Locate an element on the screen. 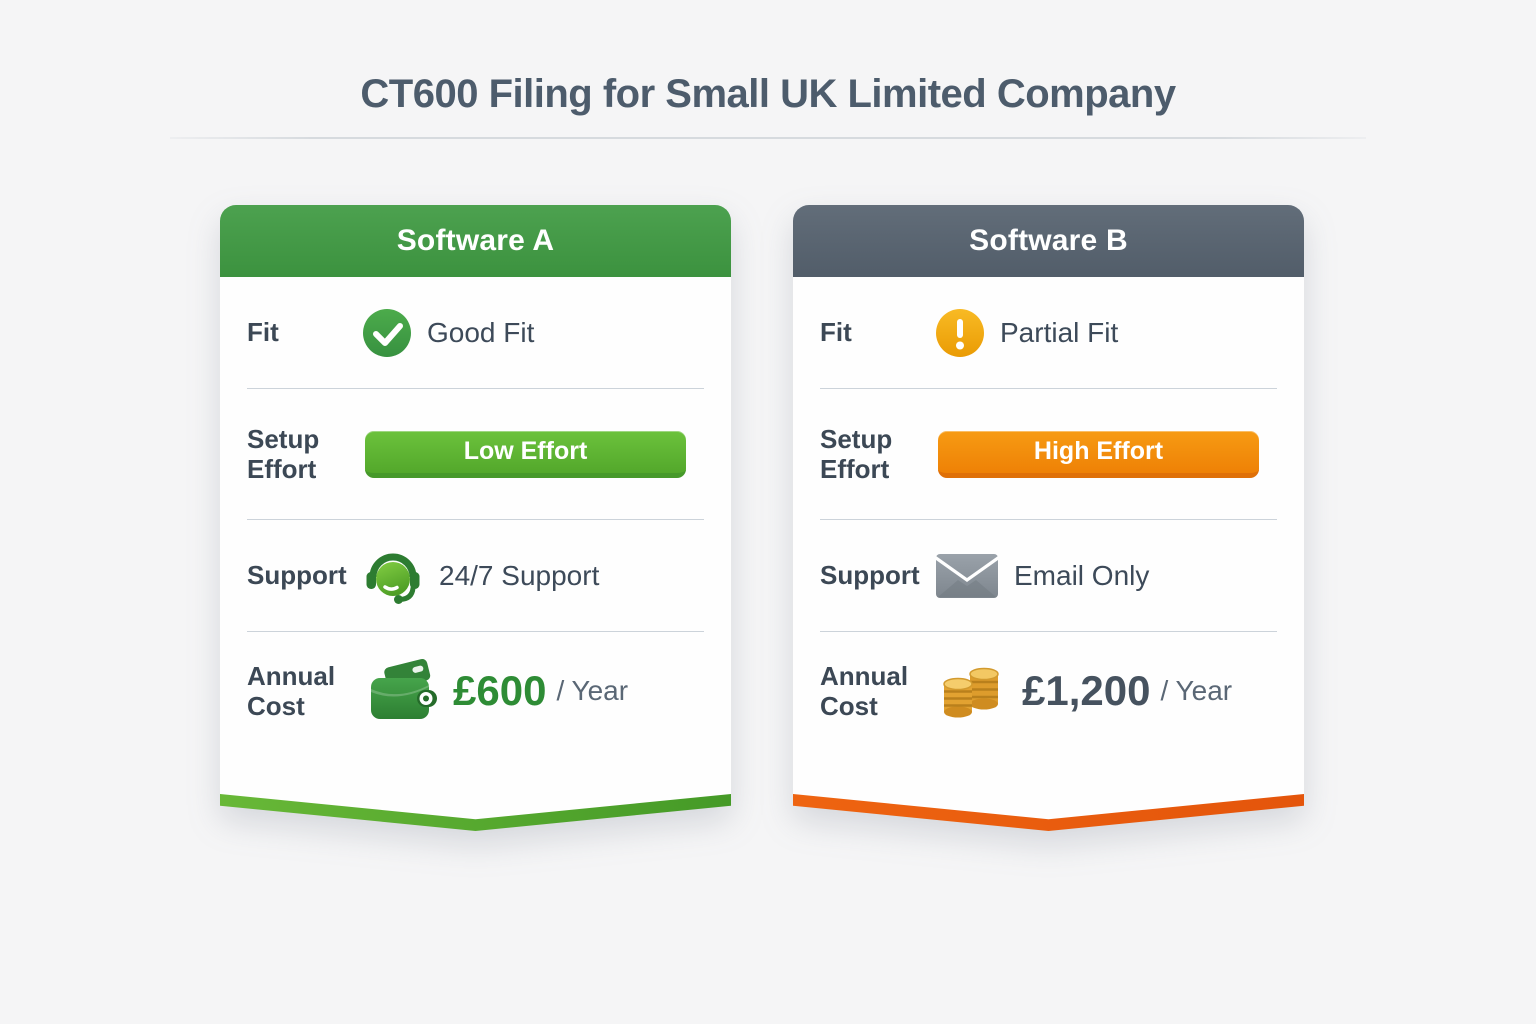 The width and height of the screenshot is (1536, 1024). coins-icon is located at coordinates (971, 691).